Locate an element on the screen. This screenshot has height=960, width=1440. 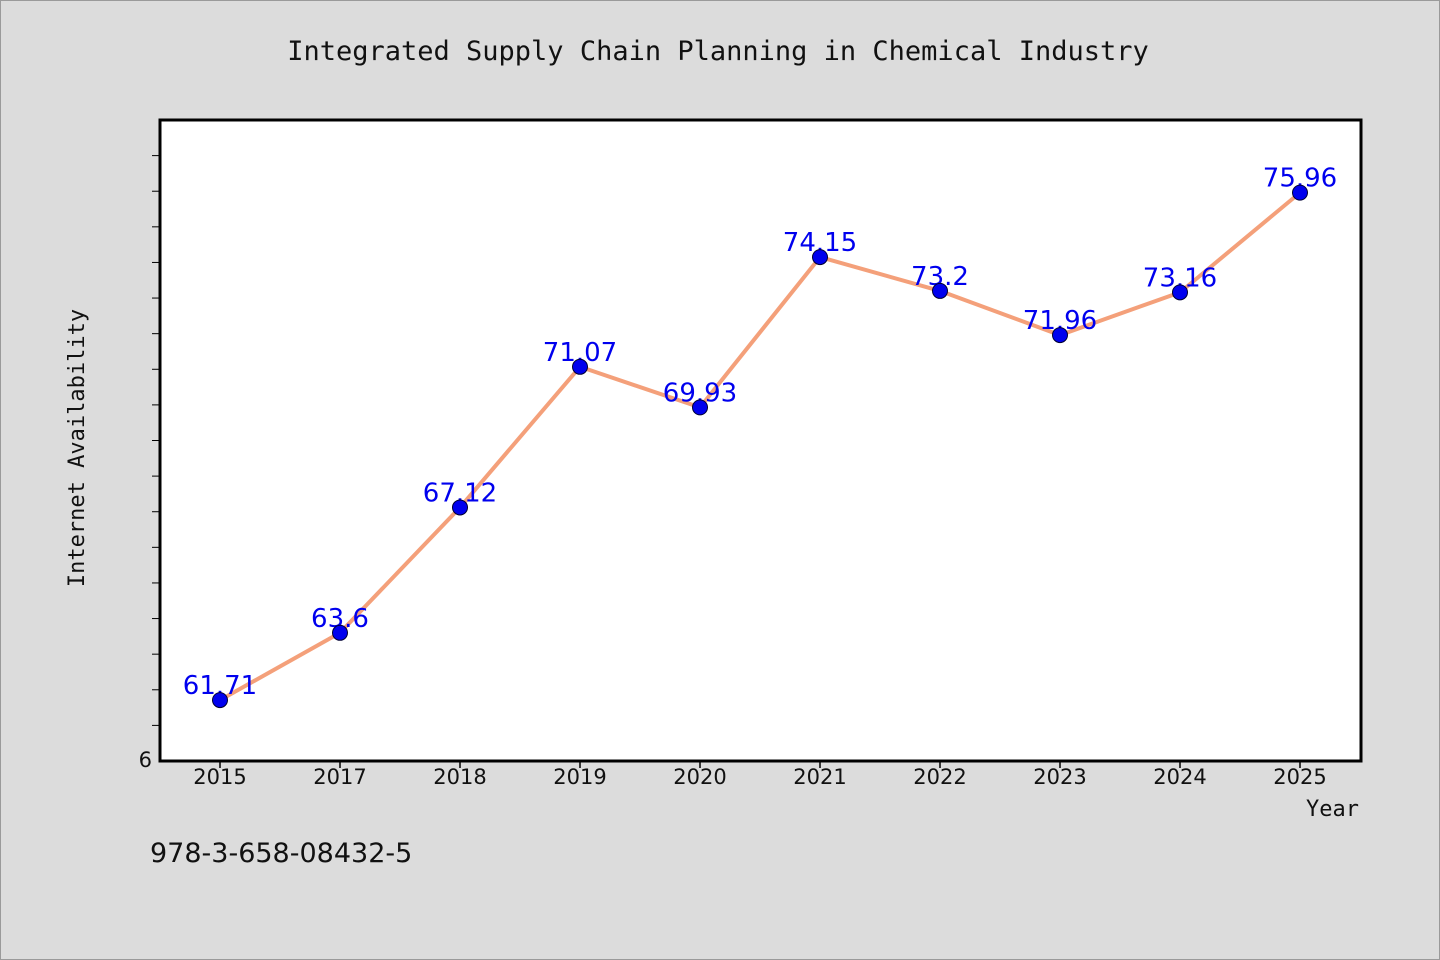
y-axis-tick-label: 6 is located at coordinates (145, 760).